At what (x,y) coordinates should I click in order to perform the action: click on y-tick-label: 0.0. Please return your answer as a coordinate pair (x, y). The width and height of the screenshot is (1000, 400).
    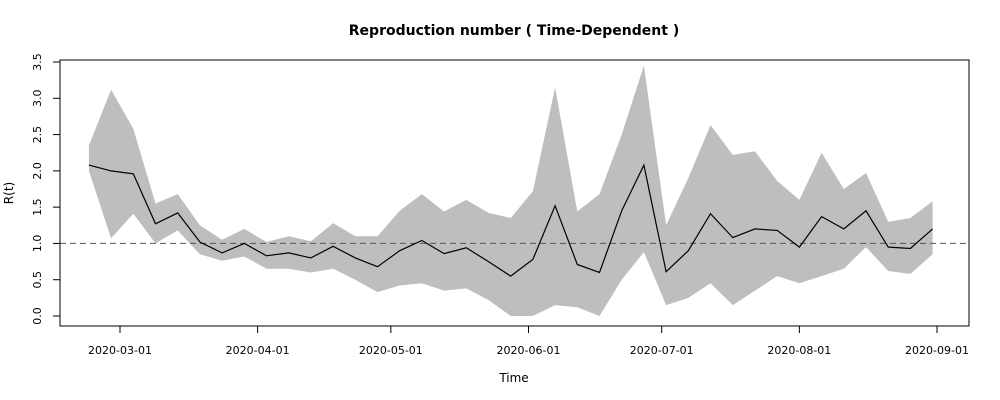
    Looking at the image, I should click on (37, 316).